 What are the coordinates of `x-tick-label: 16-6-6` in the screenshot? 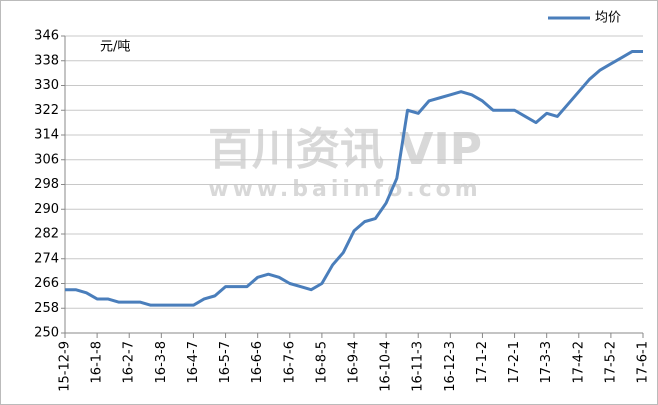 It's located at (257, 362).